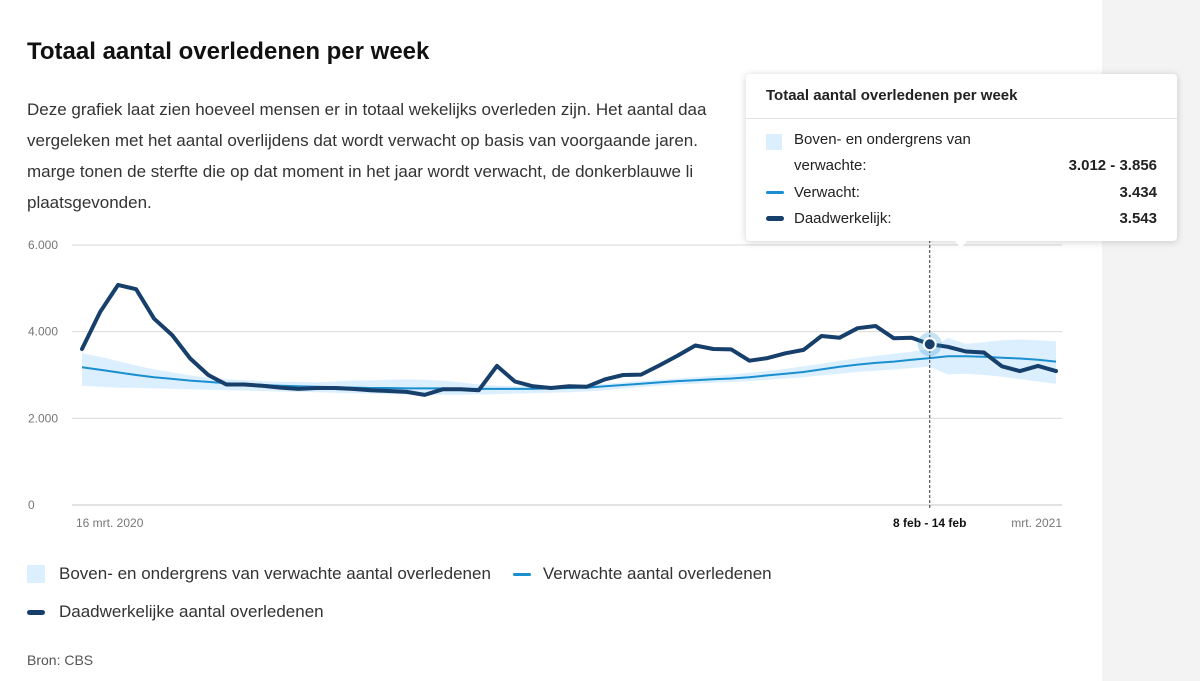 Image resolution: width=1200 pixels, height=681 pixels. What do you see at coordinates (961, 244) in the screenshot?
I see `tooltip-caret` at bounding box center [961, 244].